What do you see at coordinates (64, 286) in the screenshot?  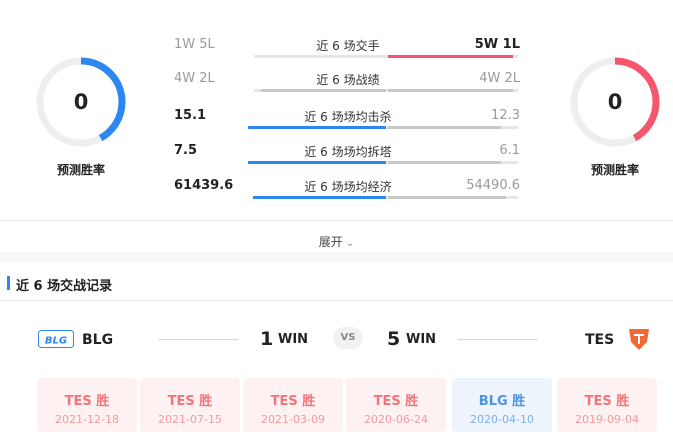 I see `section-title: 近 6 场交战记录` at bounding box center [64, 286].